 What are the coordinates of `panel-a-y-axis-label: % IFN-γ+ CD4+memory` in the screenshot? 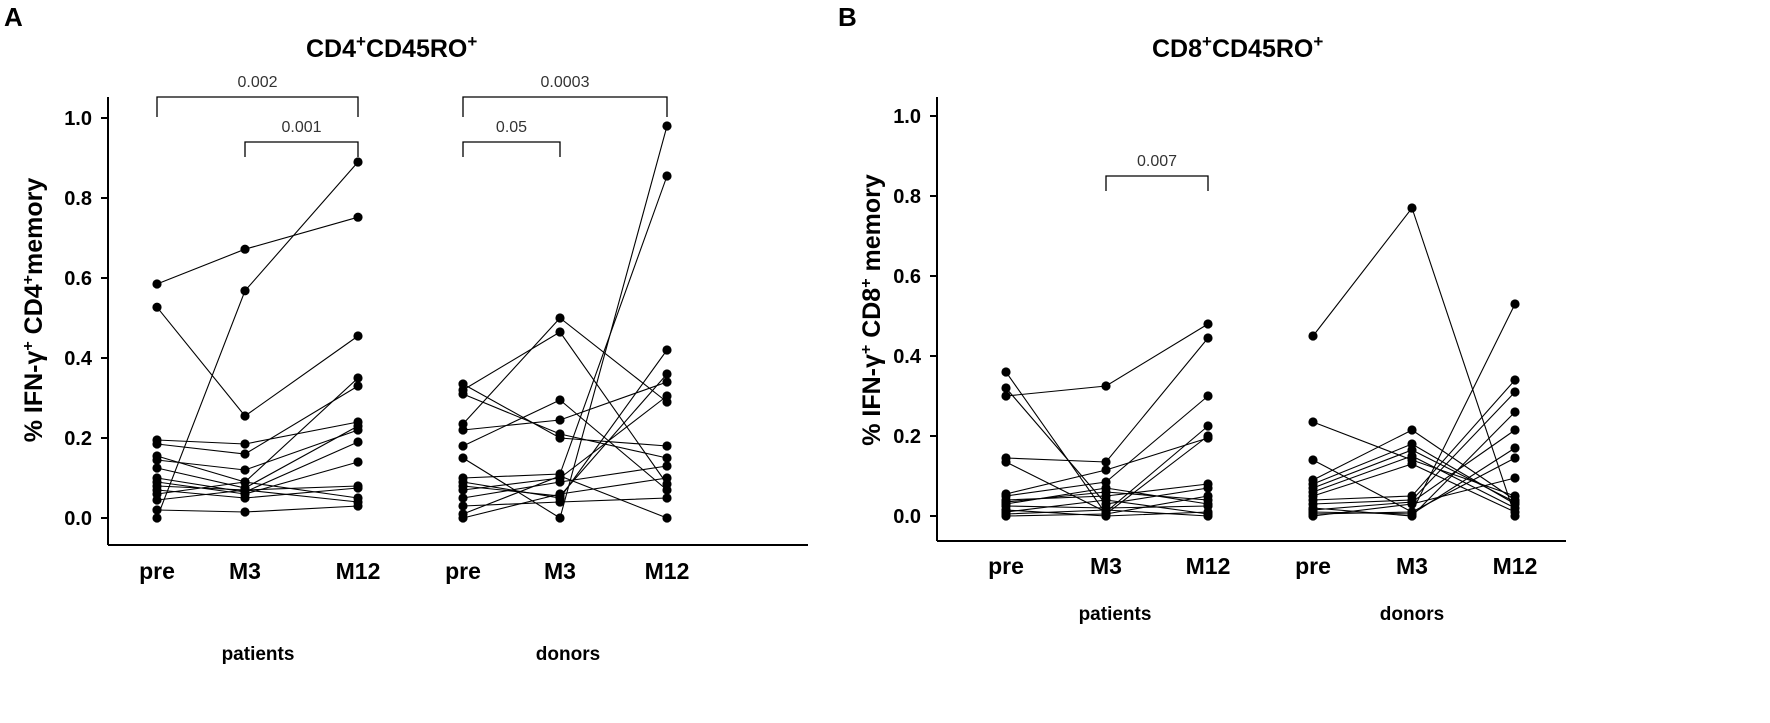 It's located at (34, 310).